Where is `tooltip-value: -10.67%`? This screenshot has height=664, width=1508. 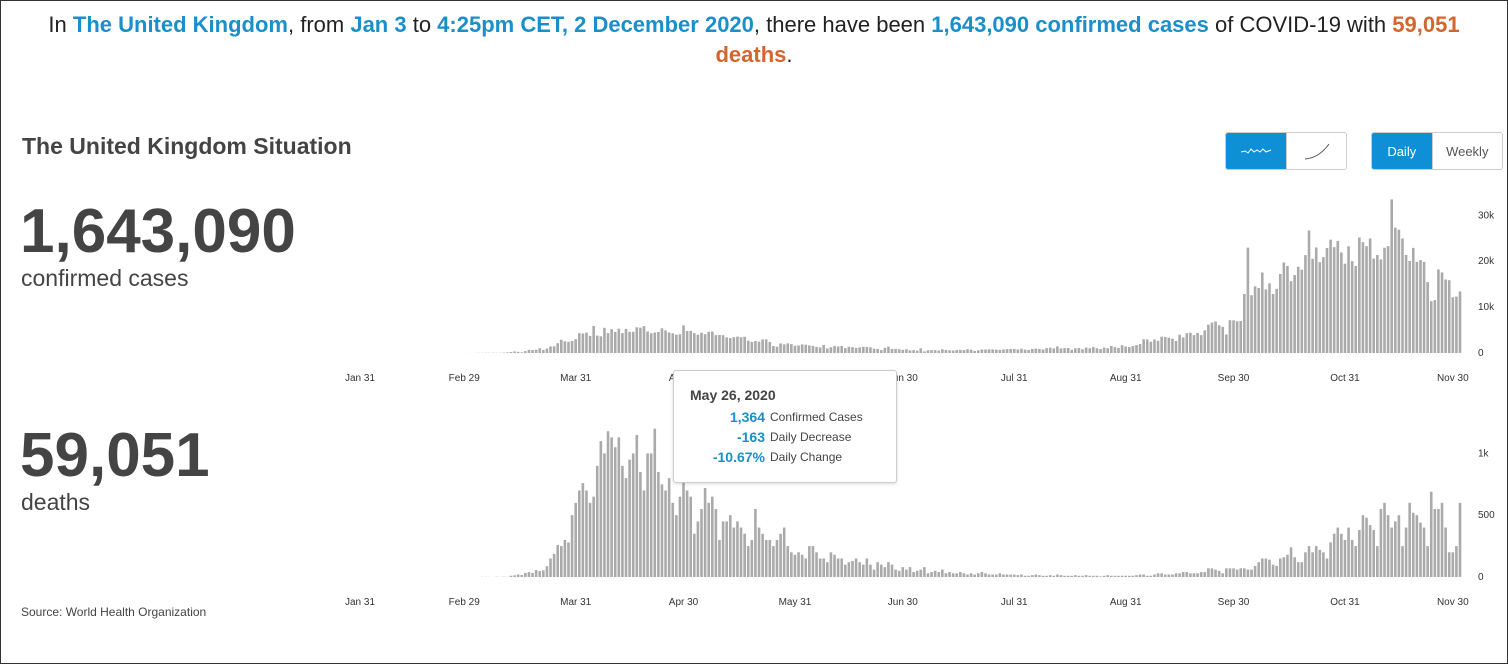 tooltip-value: -10.67% is located at coordinates (738, 457).